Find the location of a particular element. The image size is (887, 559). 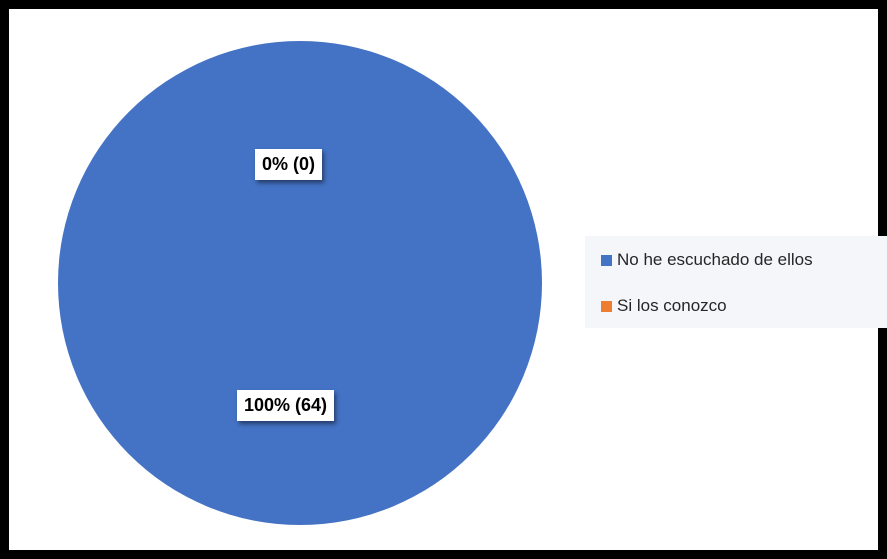

legend is located at coordinates (736, 282).